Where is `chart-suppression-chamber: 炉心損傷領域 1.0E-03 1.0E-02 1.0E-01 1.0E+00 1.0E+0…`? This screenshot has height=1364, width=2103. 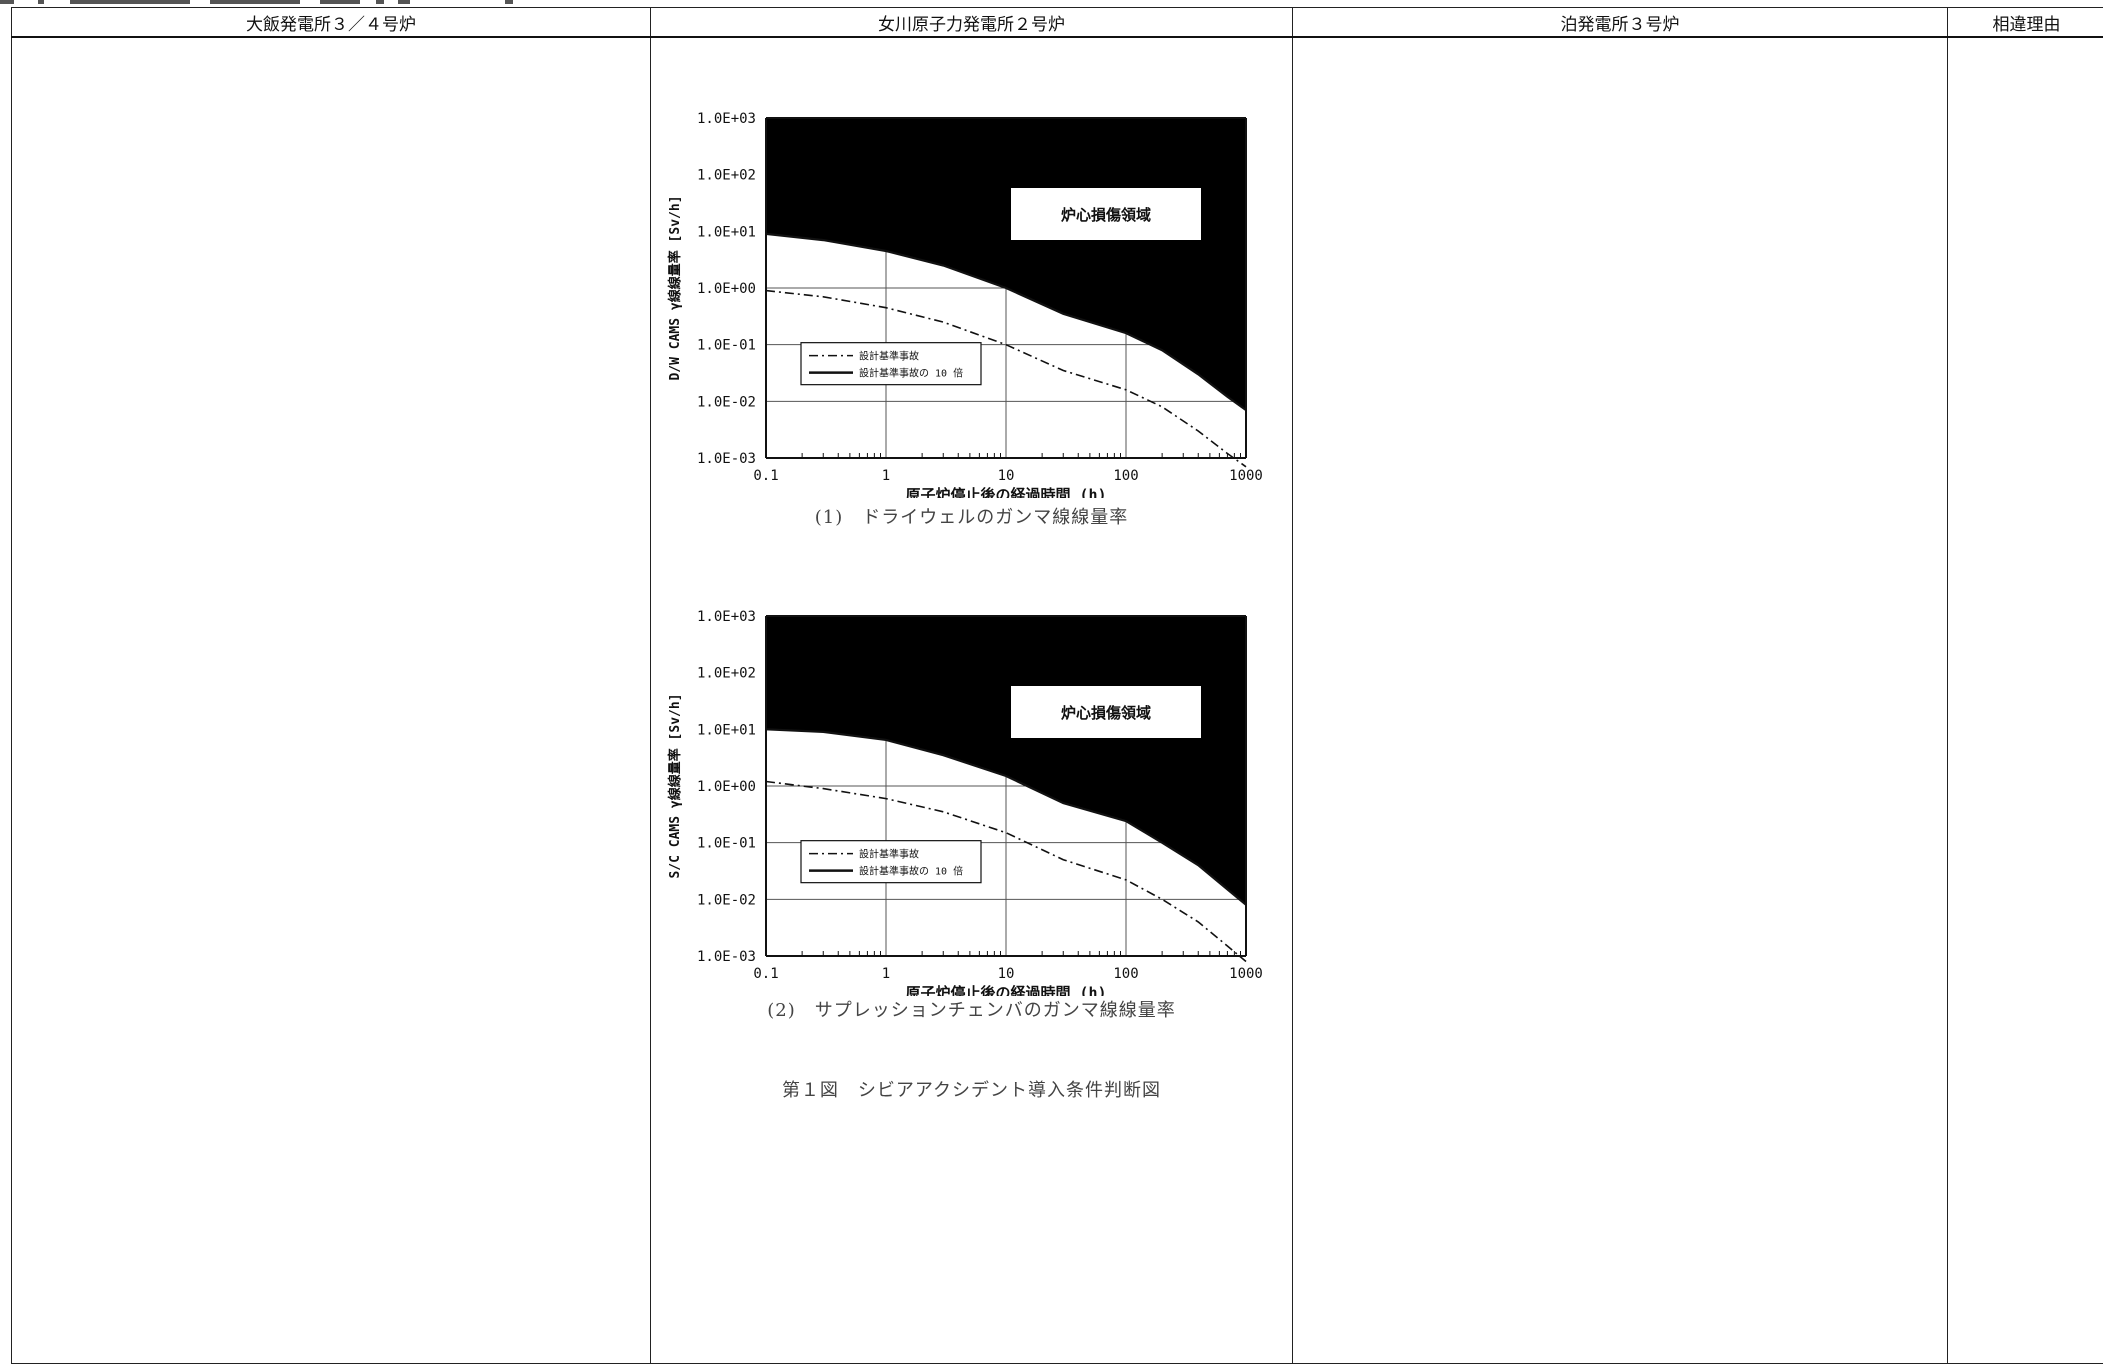
chart-suppression-chamber: 炉心損傷領域 1.0E-03 1.0E-02 1.0E-01 1.0E+00 1.0E+0… is located at coordinates (971, 781).